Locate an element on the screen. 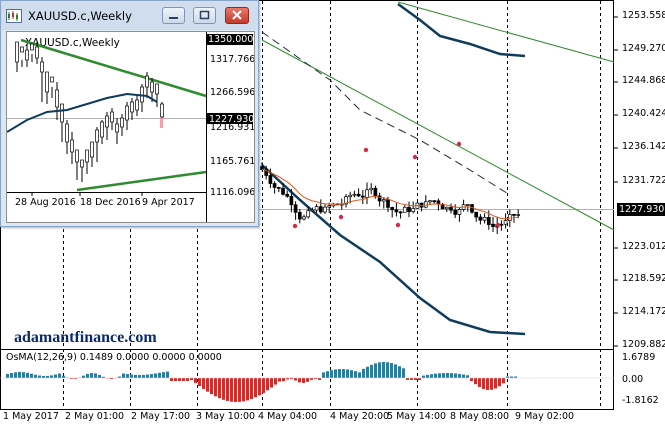  ma-line-upper is located at coordinates (461, 30).